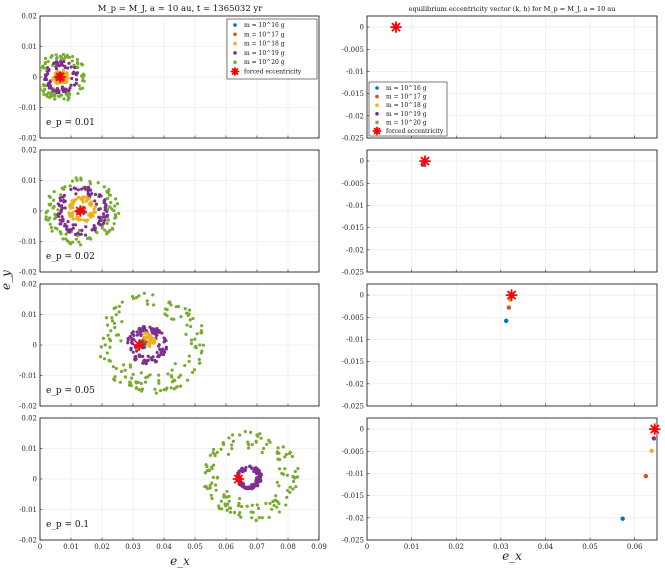  Describe the element at coordinates (509, 307) in the screenshot. I see `equilibrium-point-m1e17` at that location.